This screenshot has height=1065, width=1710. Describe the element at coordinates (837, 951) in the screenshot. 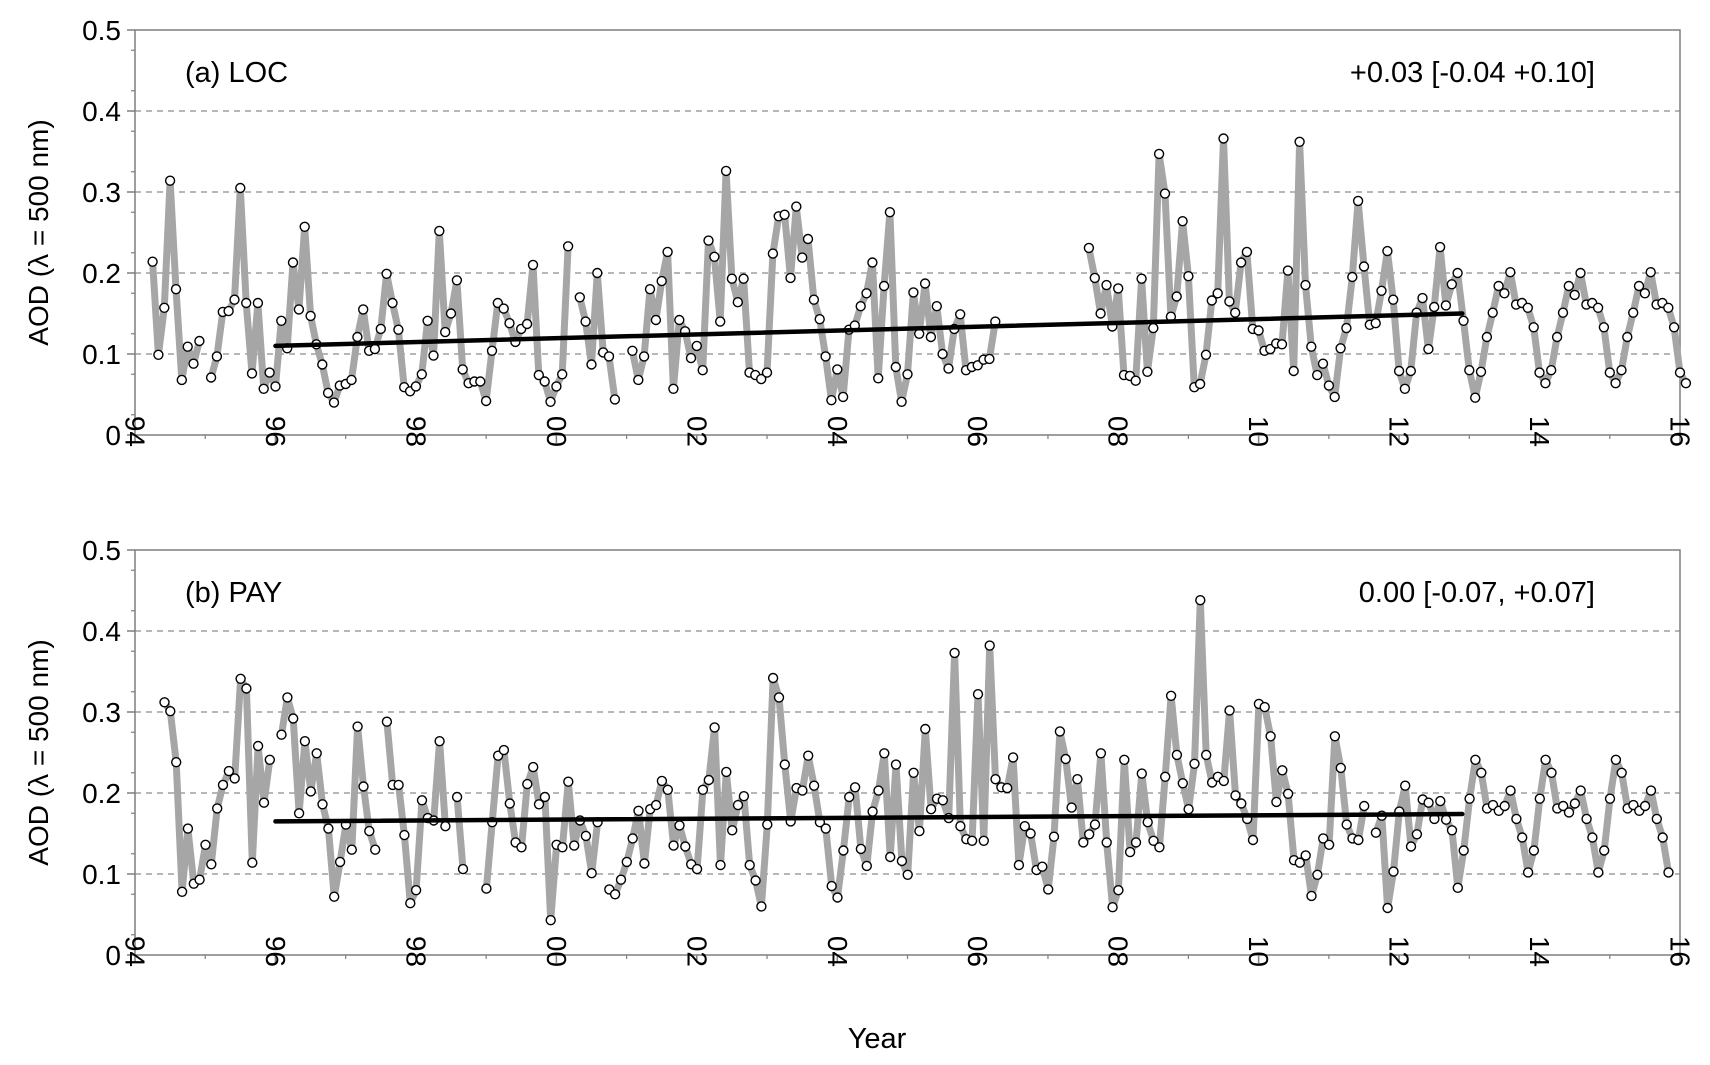

I see `x-tick-label: 04` at that location.